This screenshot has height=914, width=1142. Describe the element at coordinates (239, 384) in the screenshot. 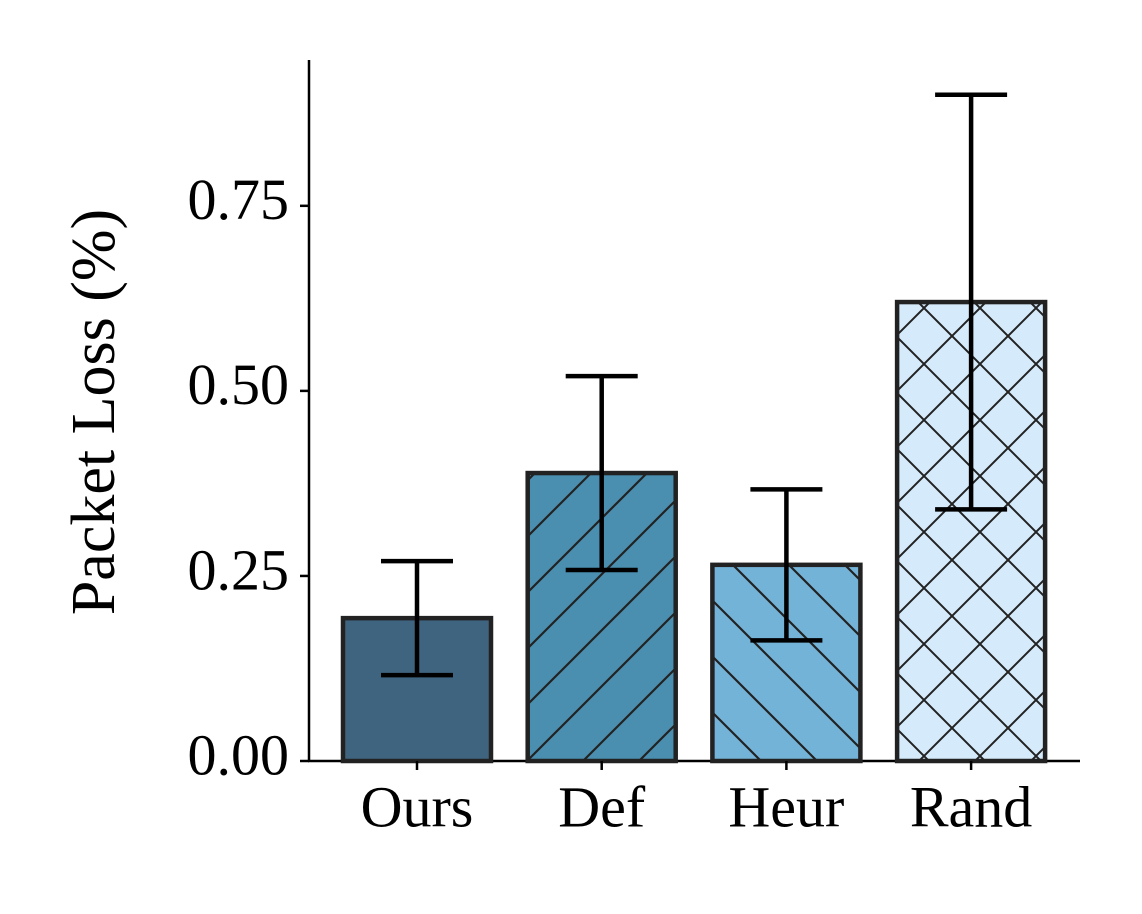

I see `y-tick-label: 0.50` at that location.